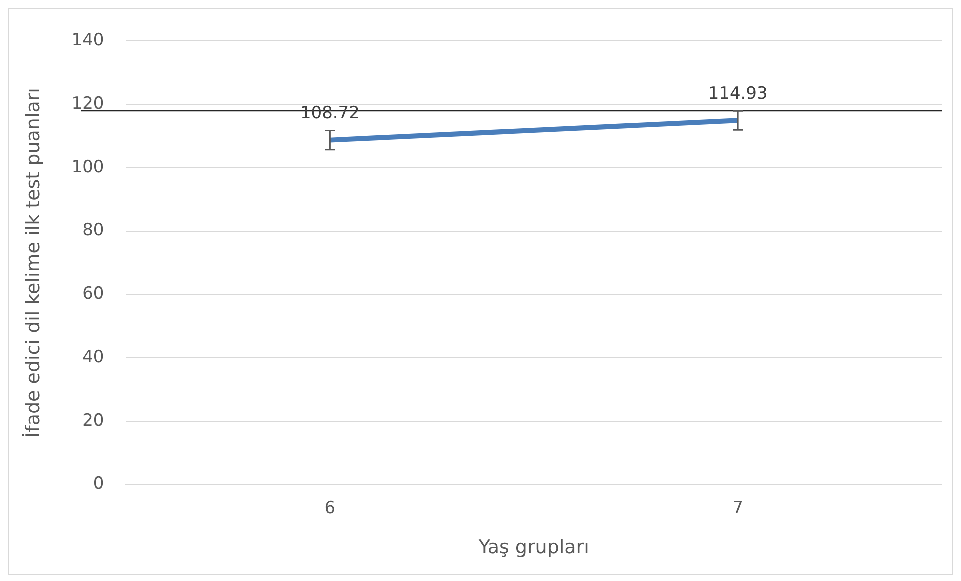 This screenshot has height=581, width=961. I want to click on data-label: 114.93, so click(738, 94).